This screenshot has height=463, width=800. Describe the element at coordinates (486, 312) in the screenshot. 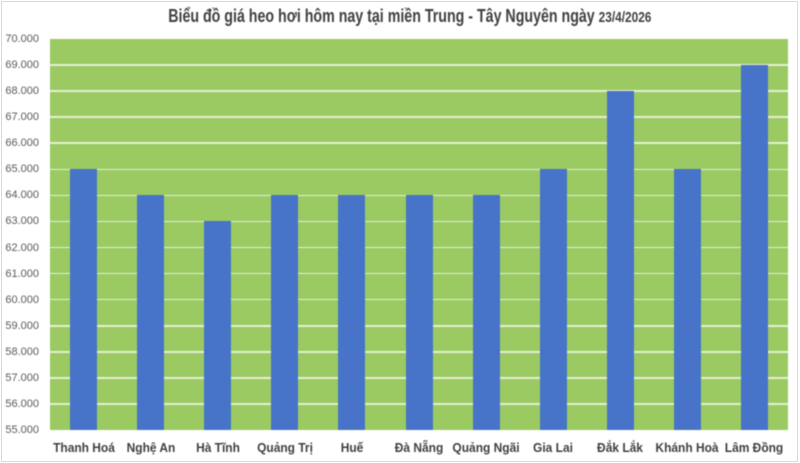

I see `bar-Quảng Ngãi` at that location.